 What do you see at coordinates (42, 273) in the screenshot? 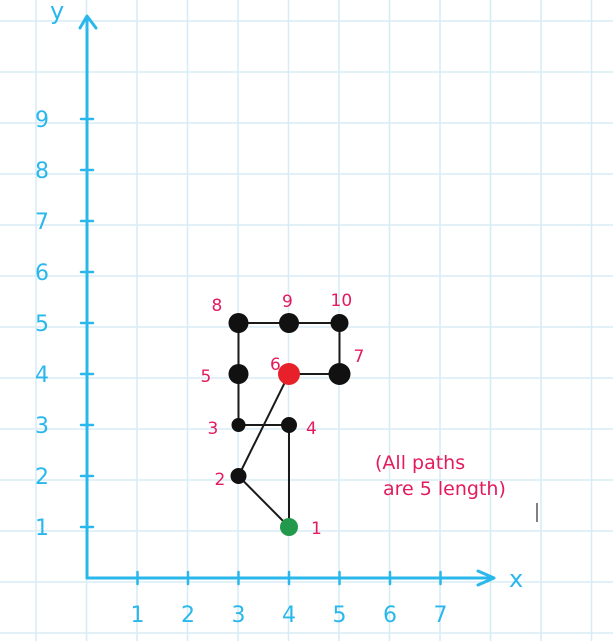
I see `y-tick-label: 6` at bounding box center [42, 273].